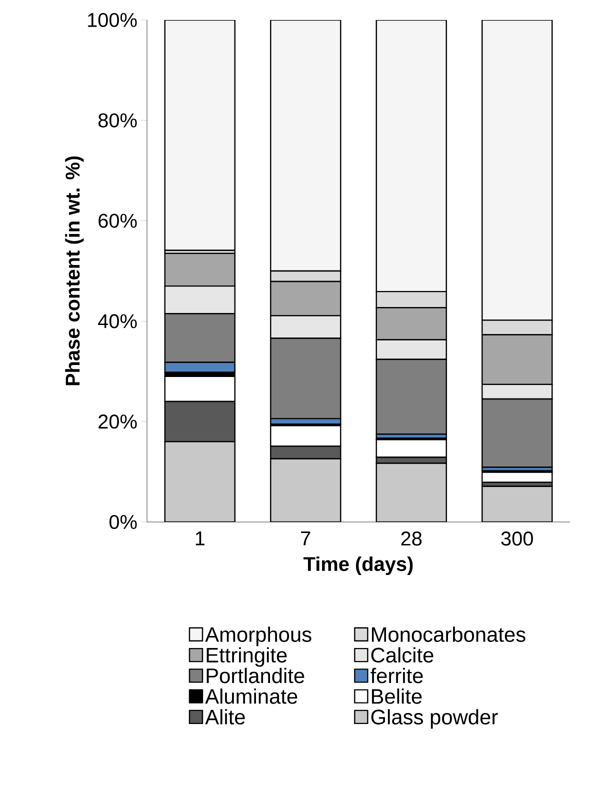 This screenshot has height=805, width=596. Describe the element at coordinates (200, 539) in the screenshot. I see `x-tick-label: 1` at that location.